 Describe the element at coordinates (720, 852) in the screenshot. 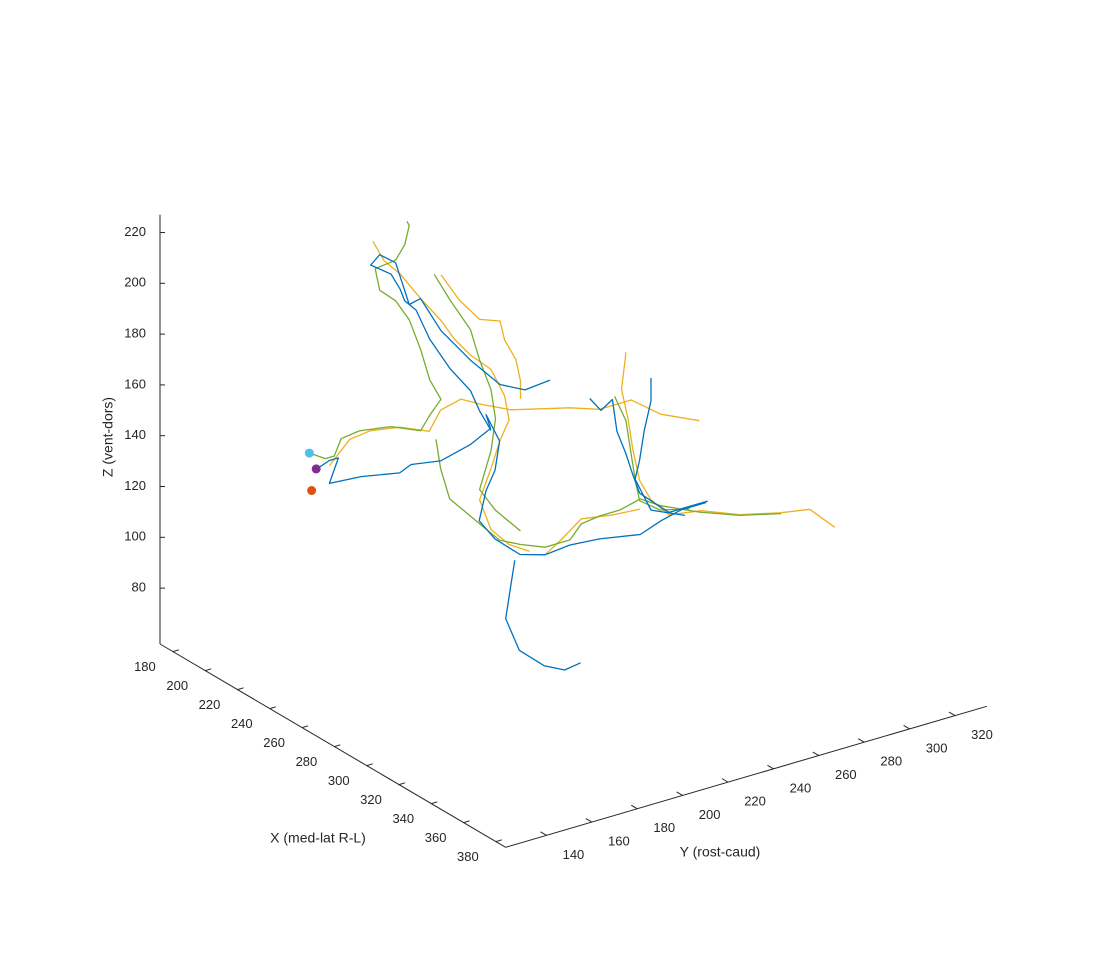

I see `y-axis-label: Y (rost-caud)` at that location.